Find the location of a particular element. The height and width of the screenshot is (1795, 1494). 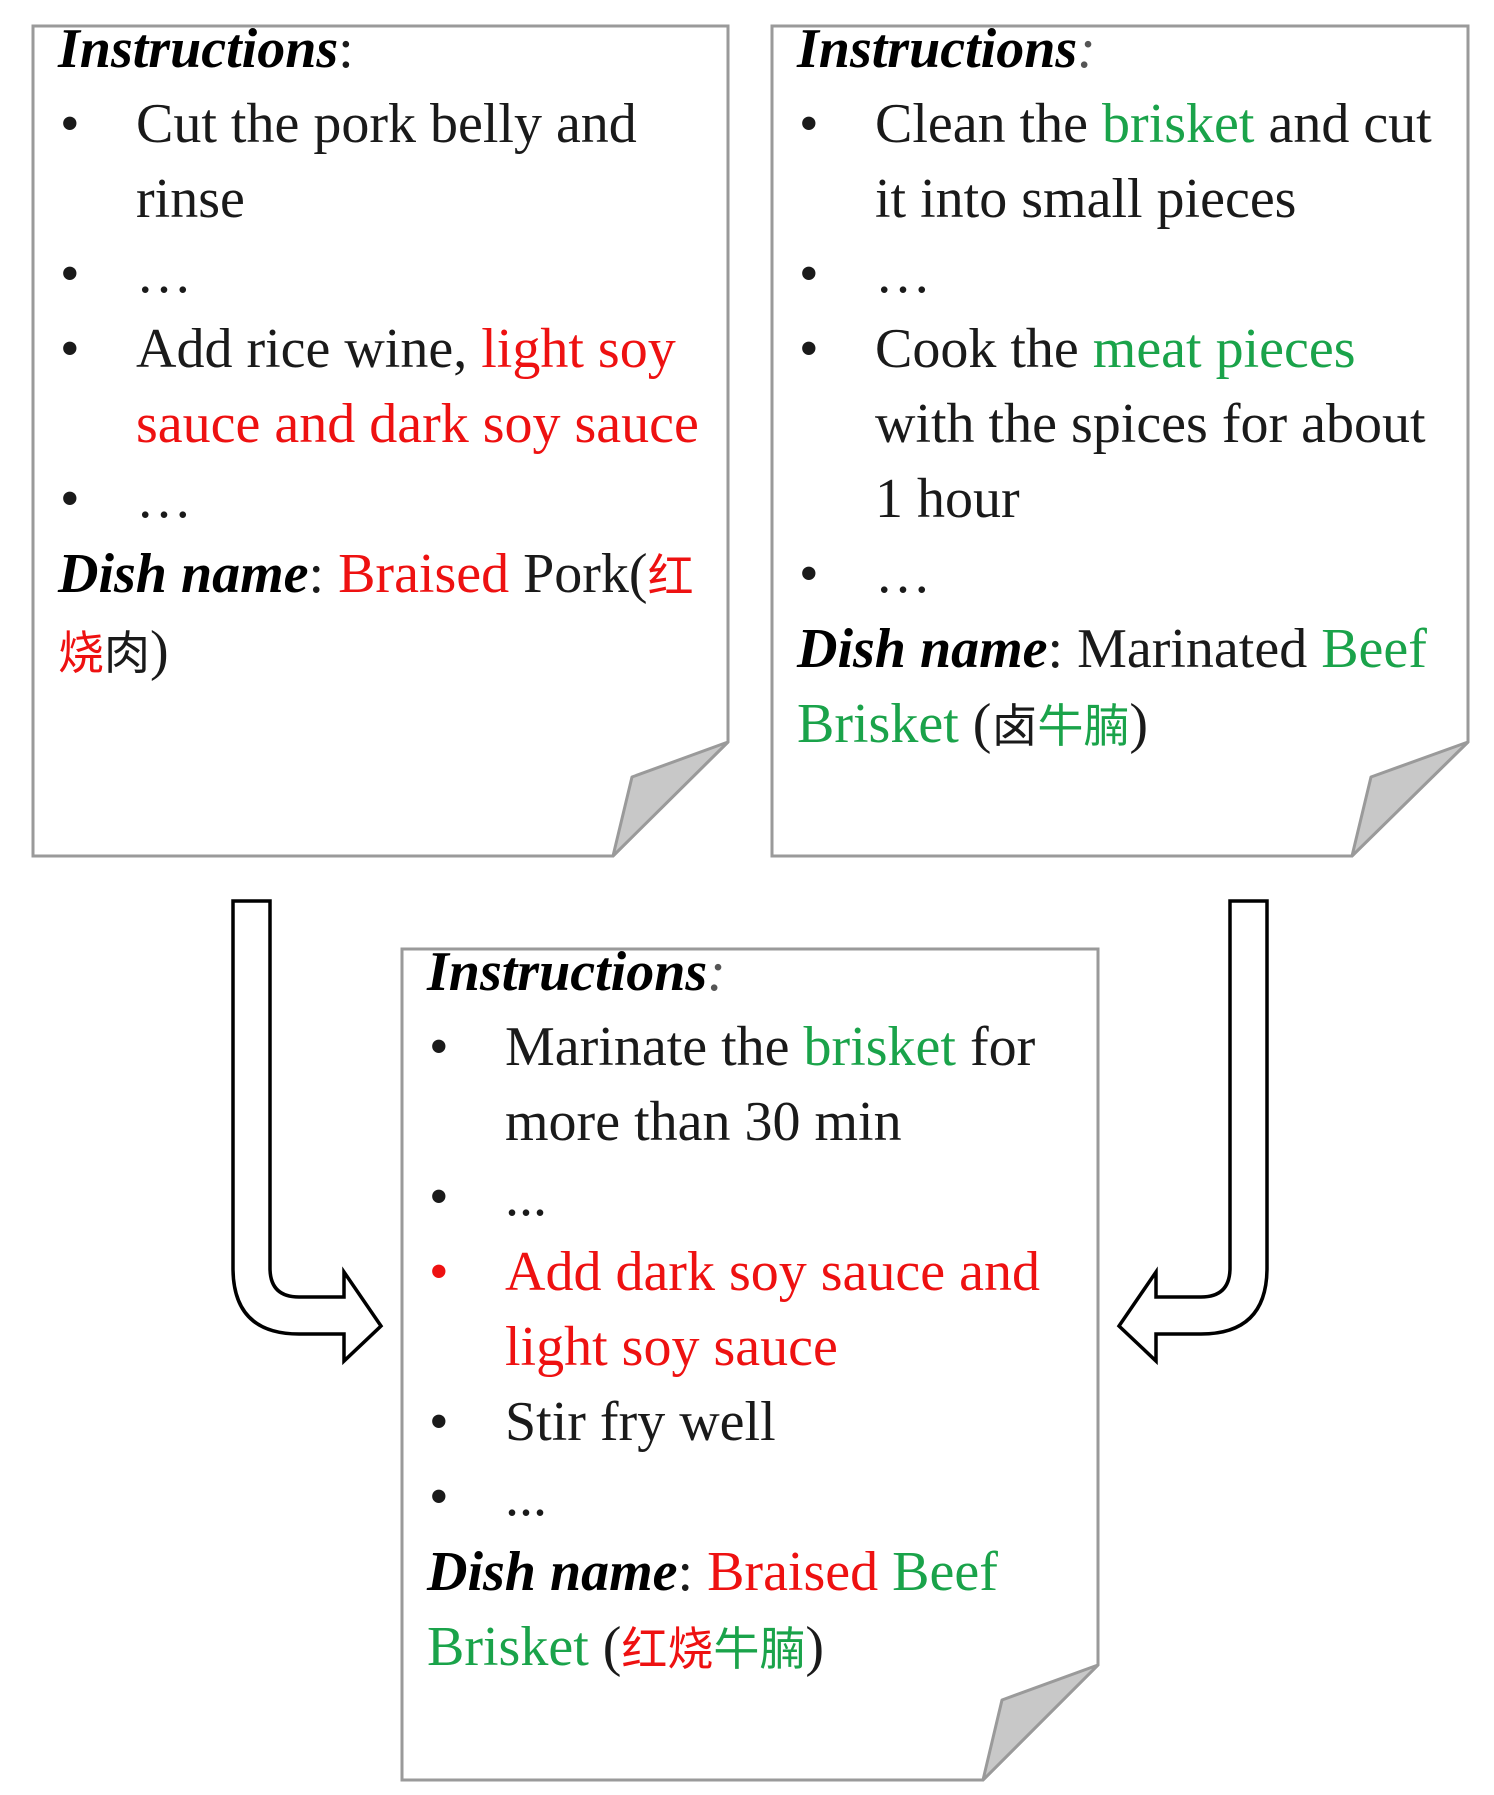

step-text: meat pieces is located at coordinates (1224, 349).